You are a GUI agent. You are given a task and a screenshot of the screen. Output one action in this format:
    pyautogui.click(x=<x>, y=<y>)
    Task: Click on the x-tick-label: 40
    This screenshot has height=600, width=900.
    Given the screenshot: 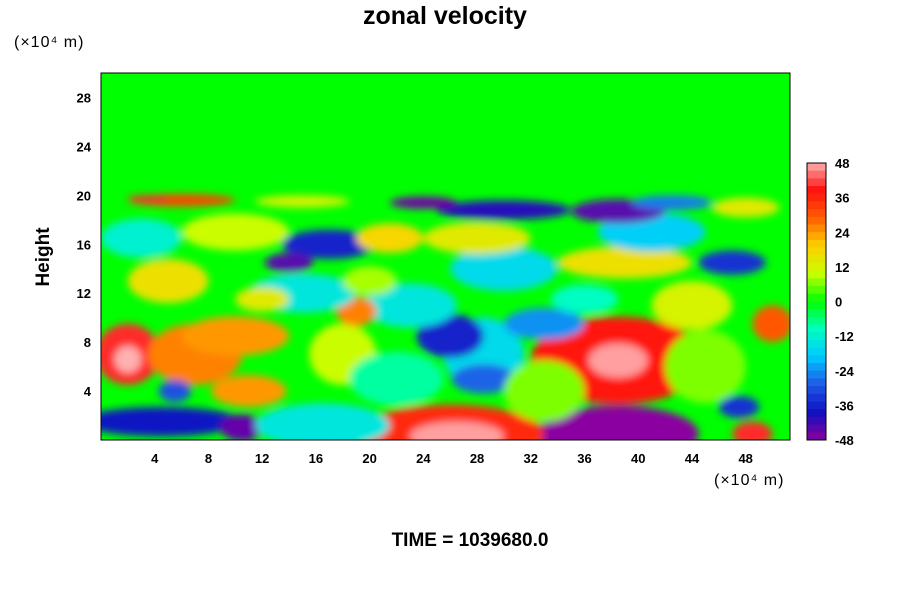 What is the action you would take?
    pyautogui.click(x=638, y=458)
    